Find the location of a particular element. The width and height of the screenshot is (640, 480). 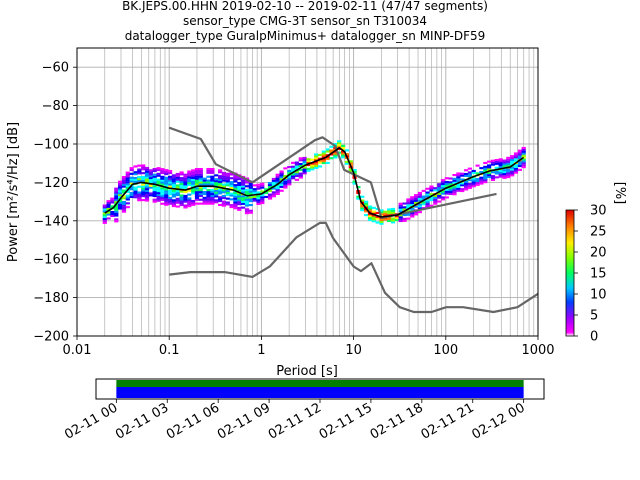

colorbar-ticks: 0 5 10 15 20 25 30 is located at coordinates (590, 274).